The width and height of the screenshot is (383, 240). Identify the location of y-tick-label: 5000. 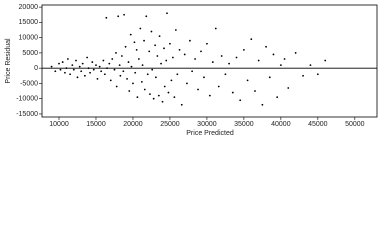
(30, 53).